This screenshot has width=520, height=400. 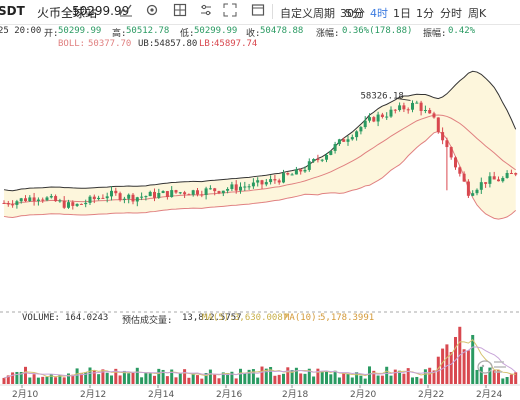 I want to click on indicator-period-menu: 自定义周期, so click(x=307, y=13).